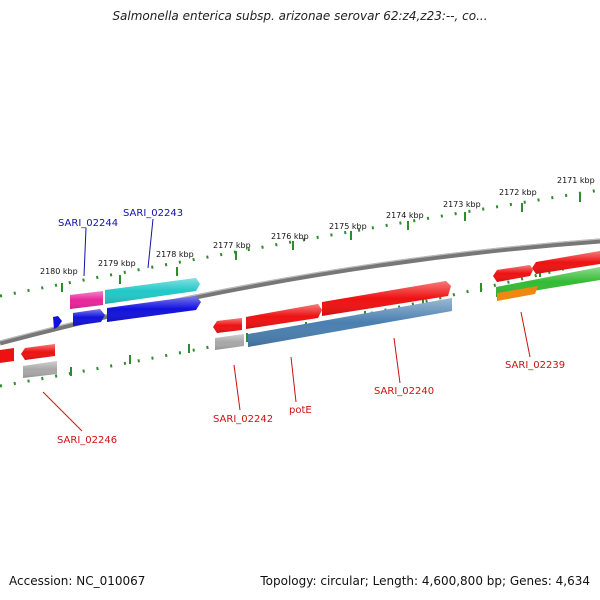 This screenshot has height=600, width=600. Describe the element at coordinates (40, 369) in the screenshot. I see `gene-gray-left` at that location.